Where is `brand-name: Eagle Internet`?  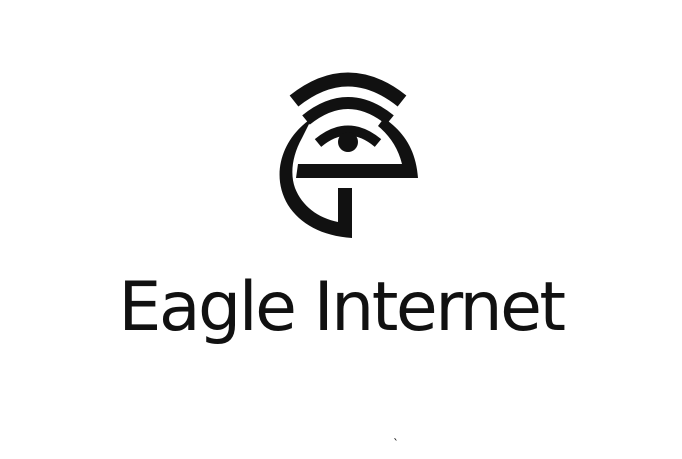
brand-name: Eagle Internet is located at coordinates (342, 307).